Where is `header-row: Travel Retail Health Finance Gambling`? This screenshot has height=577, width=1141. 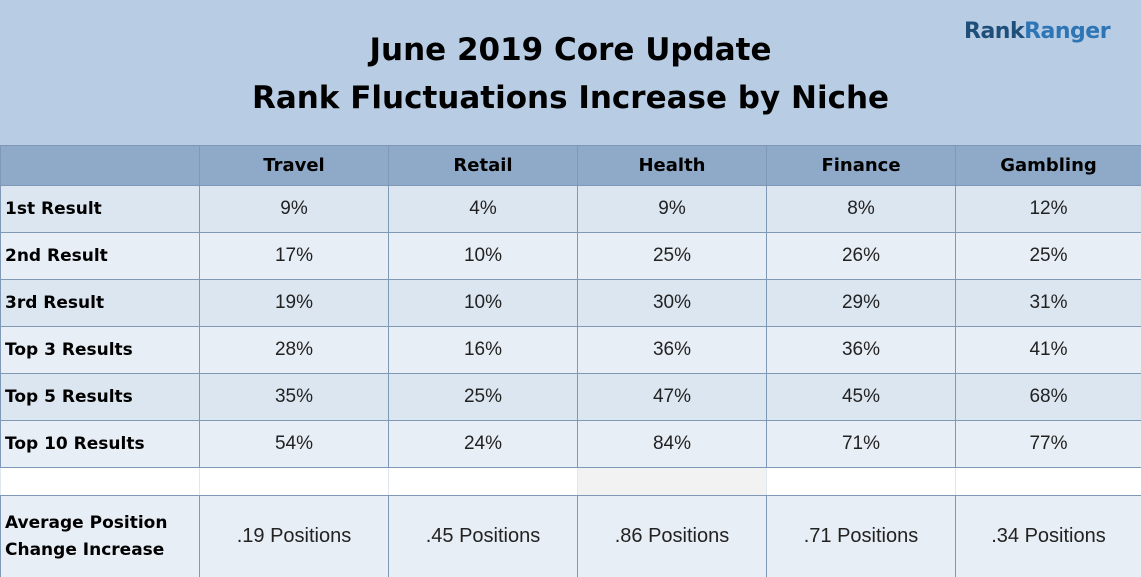 header-row: Travel Retail Health Finance Gambling is located at coordinates (570, 165).